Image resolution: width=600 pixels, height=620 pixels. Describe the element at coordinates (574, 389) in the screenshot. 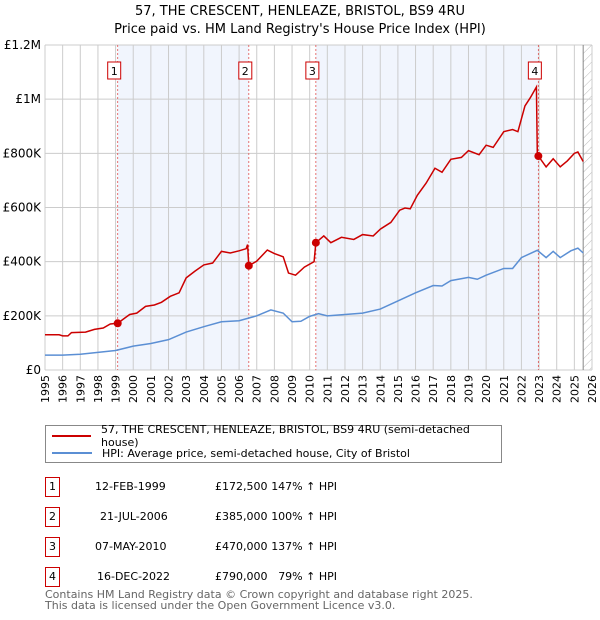

I see `x-tick-label: 2025` at that location.